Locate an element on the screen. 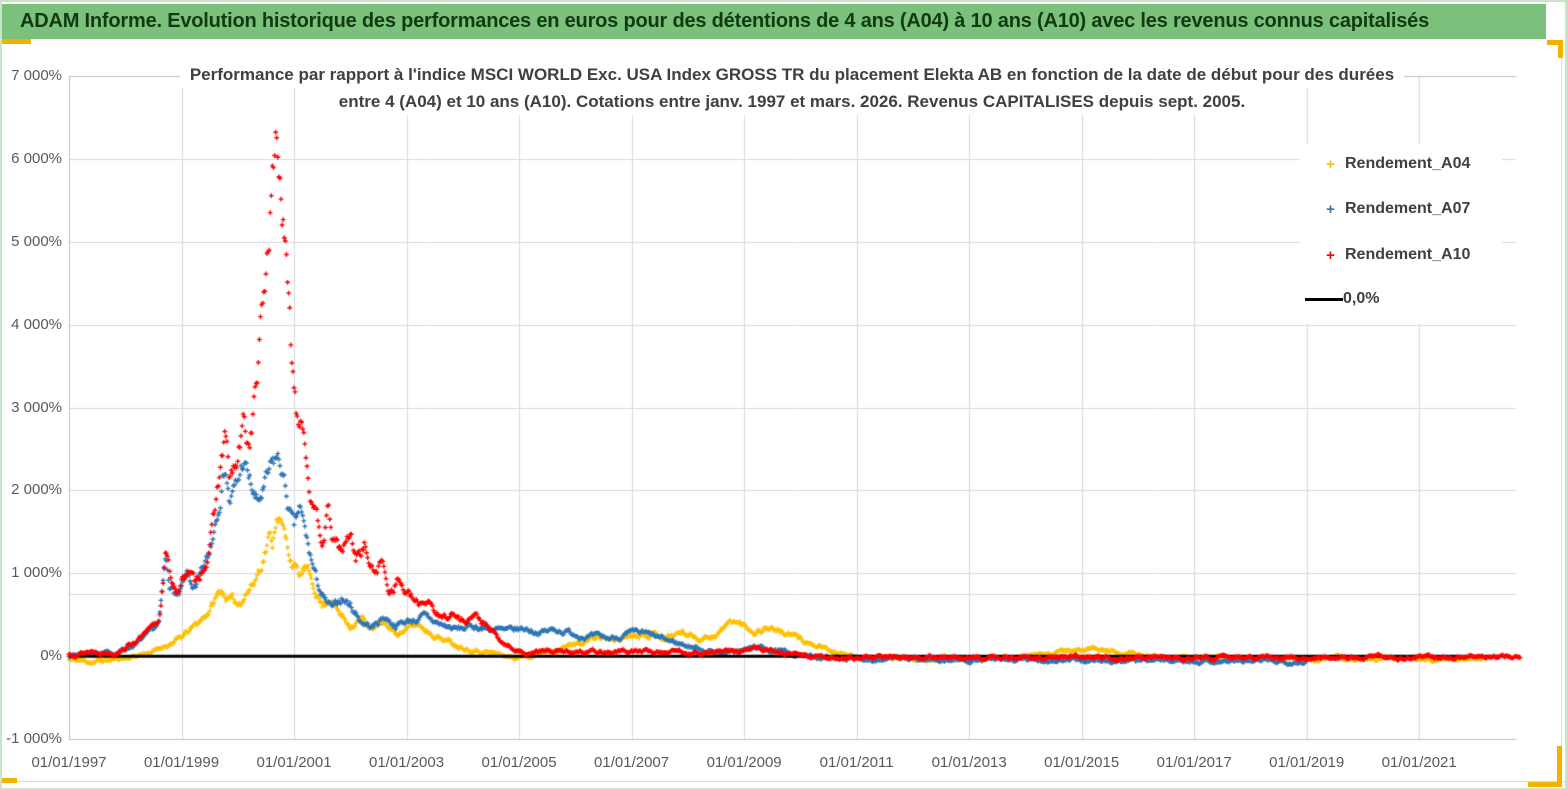 The image size is (1567, 790). y-axis-tick-label: 1 000% is located at coordinates (36, 573).